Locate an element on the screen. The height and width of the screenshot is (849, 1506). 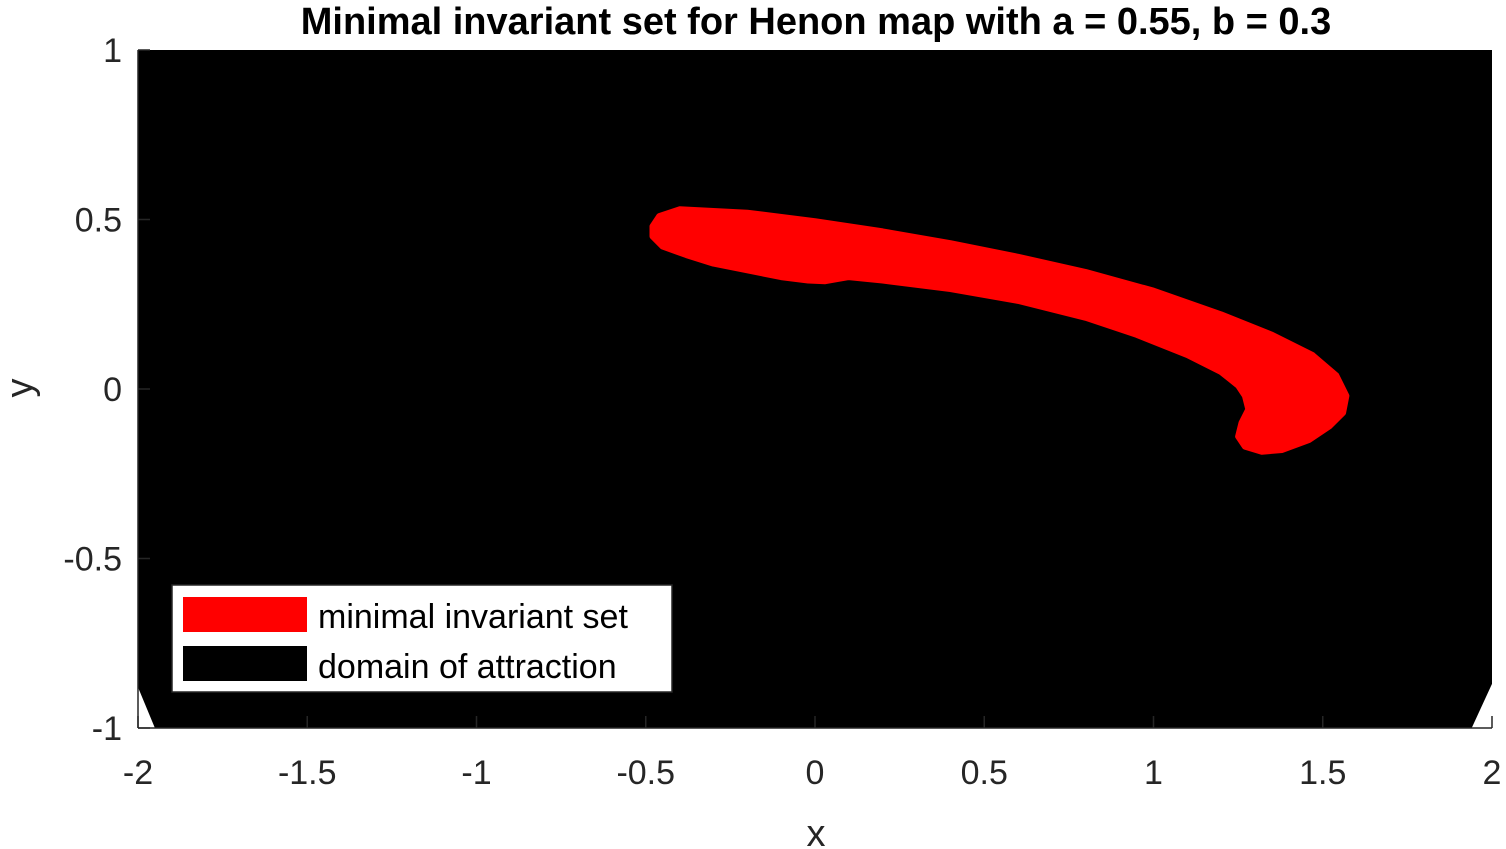
legend-swatch-minimal-invariant-set is located at coordinates (245, 614).